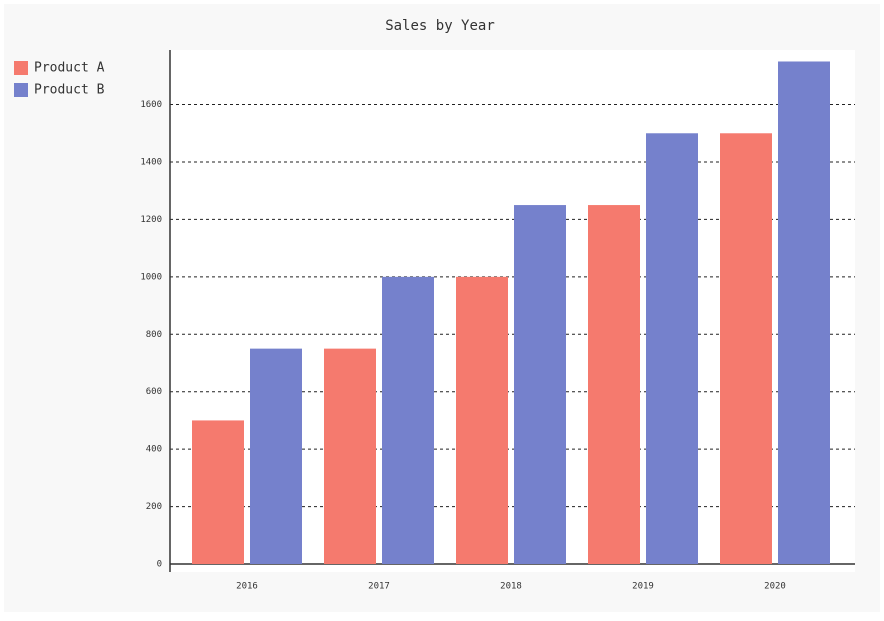 Image resolution: width=884 pixels, height=621 pixels. I want to click on y-tick-label: 1600, so click(151, 105).